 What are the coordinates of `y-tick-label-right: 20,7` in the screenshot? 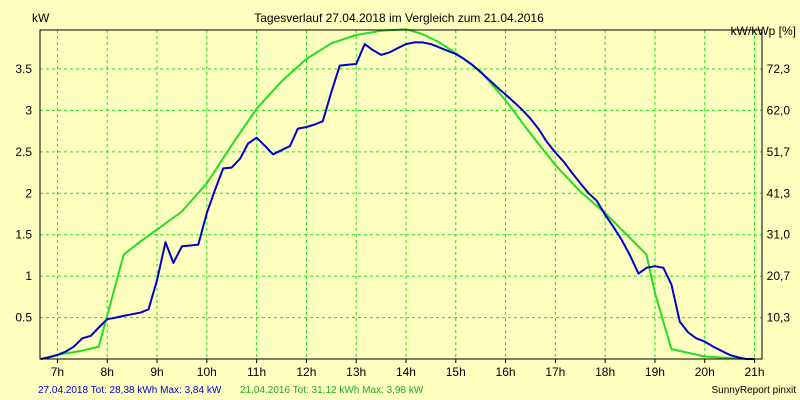 It's located at (779, 276).